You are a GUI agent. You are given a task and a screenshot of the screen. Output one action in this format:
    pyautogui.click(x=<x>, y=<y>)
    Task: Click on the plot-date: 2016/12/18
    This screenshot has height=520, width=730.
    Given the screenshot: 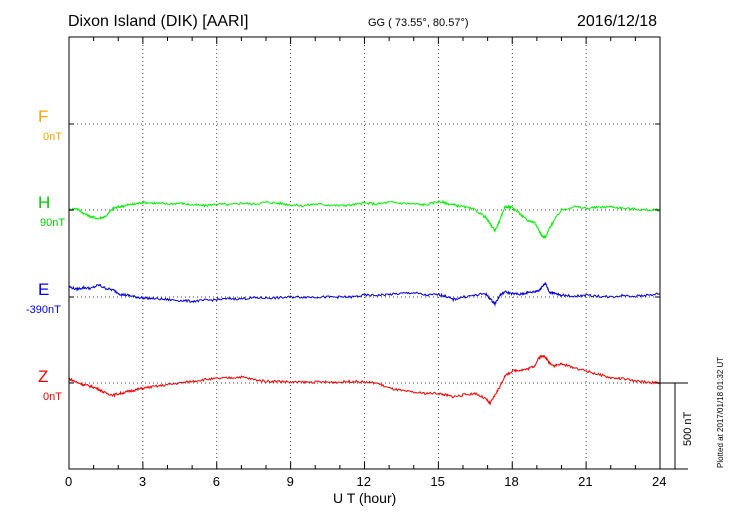 What is the action you would take?
    pyautogui.click(x=617, y=21)
    